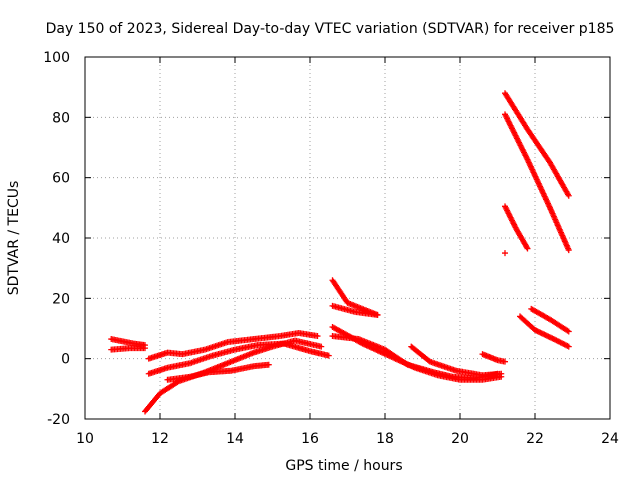  What do you see at coordinates (61, 239) in the screenshot?
I see `y-tick-label: 40` at bounding box center [61, 239].